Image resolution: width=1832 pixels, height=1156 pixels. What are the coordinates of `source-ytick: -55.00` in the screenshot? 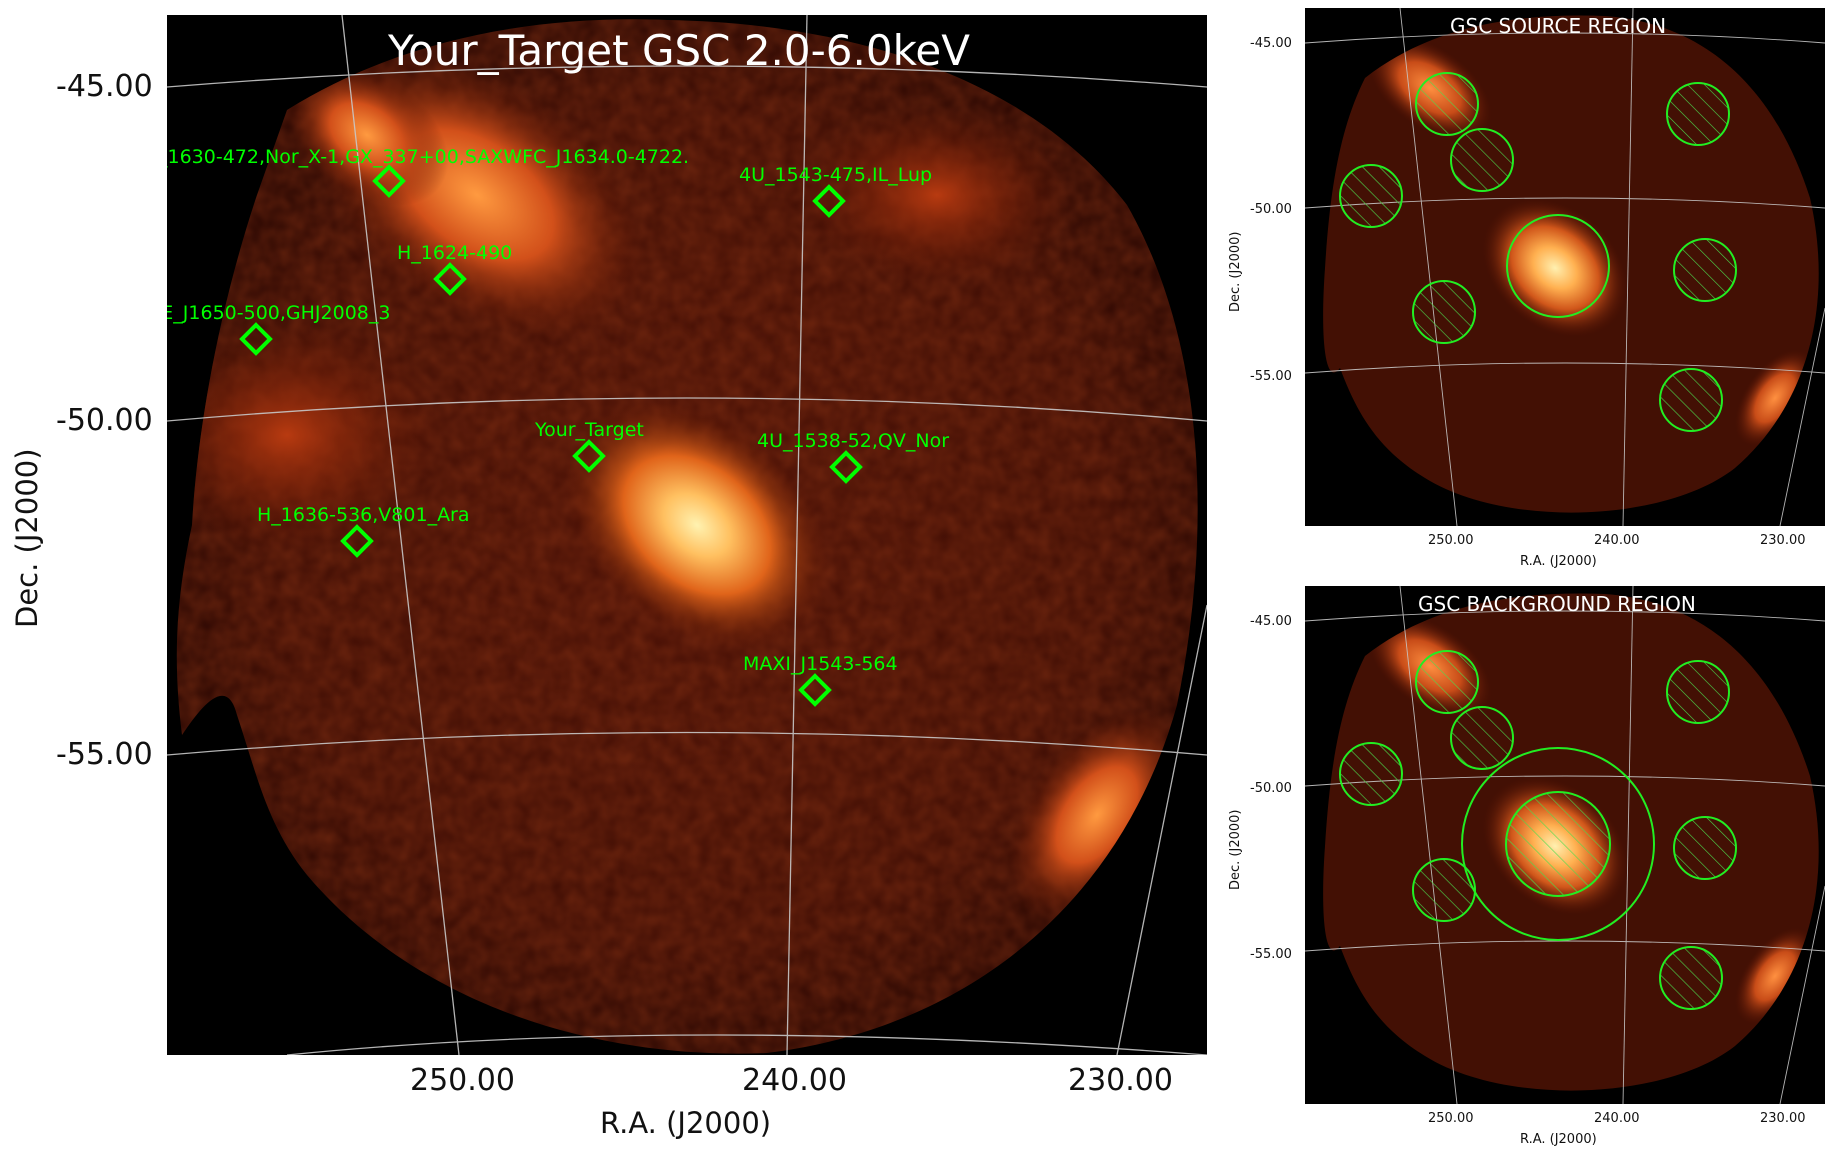 It's located at (1271, 376).